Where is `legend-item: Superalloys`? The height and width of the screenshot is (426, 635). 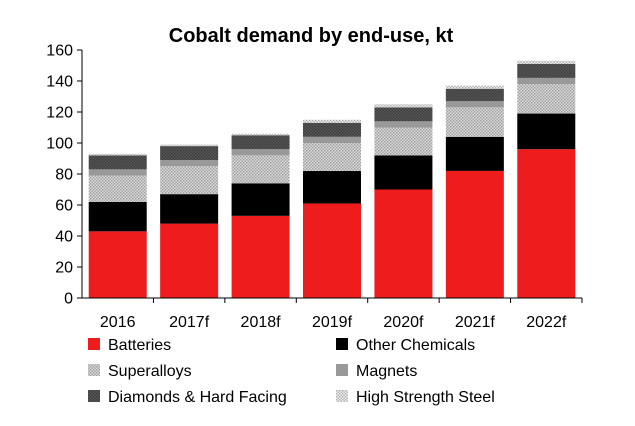 legend-item: Superalloys is located at coordinates (140, 371).